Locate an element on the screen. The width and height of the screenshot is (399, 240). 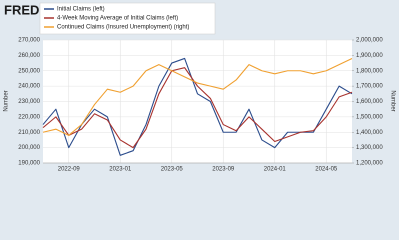
y2-tick-label: 1,200,000 is located at coordinates (369, 164).